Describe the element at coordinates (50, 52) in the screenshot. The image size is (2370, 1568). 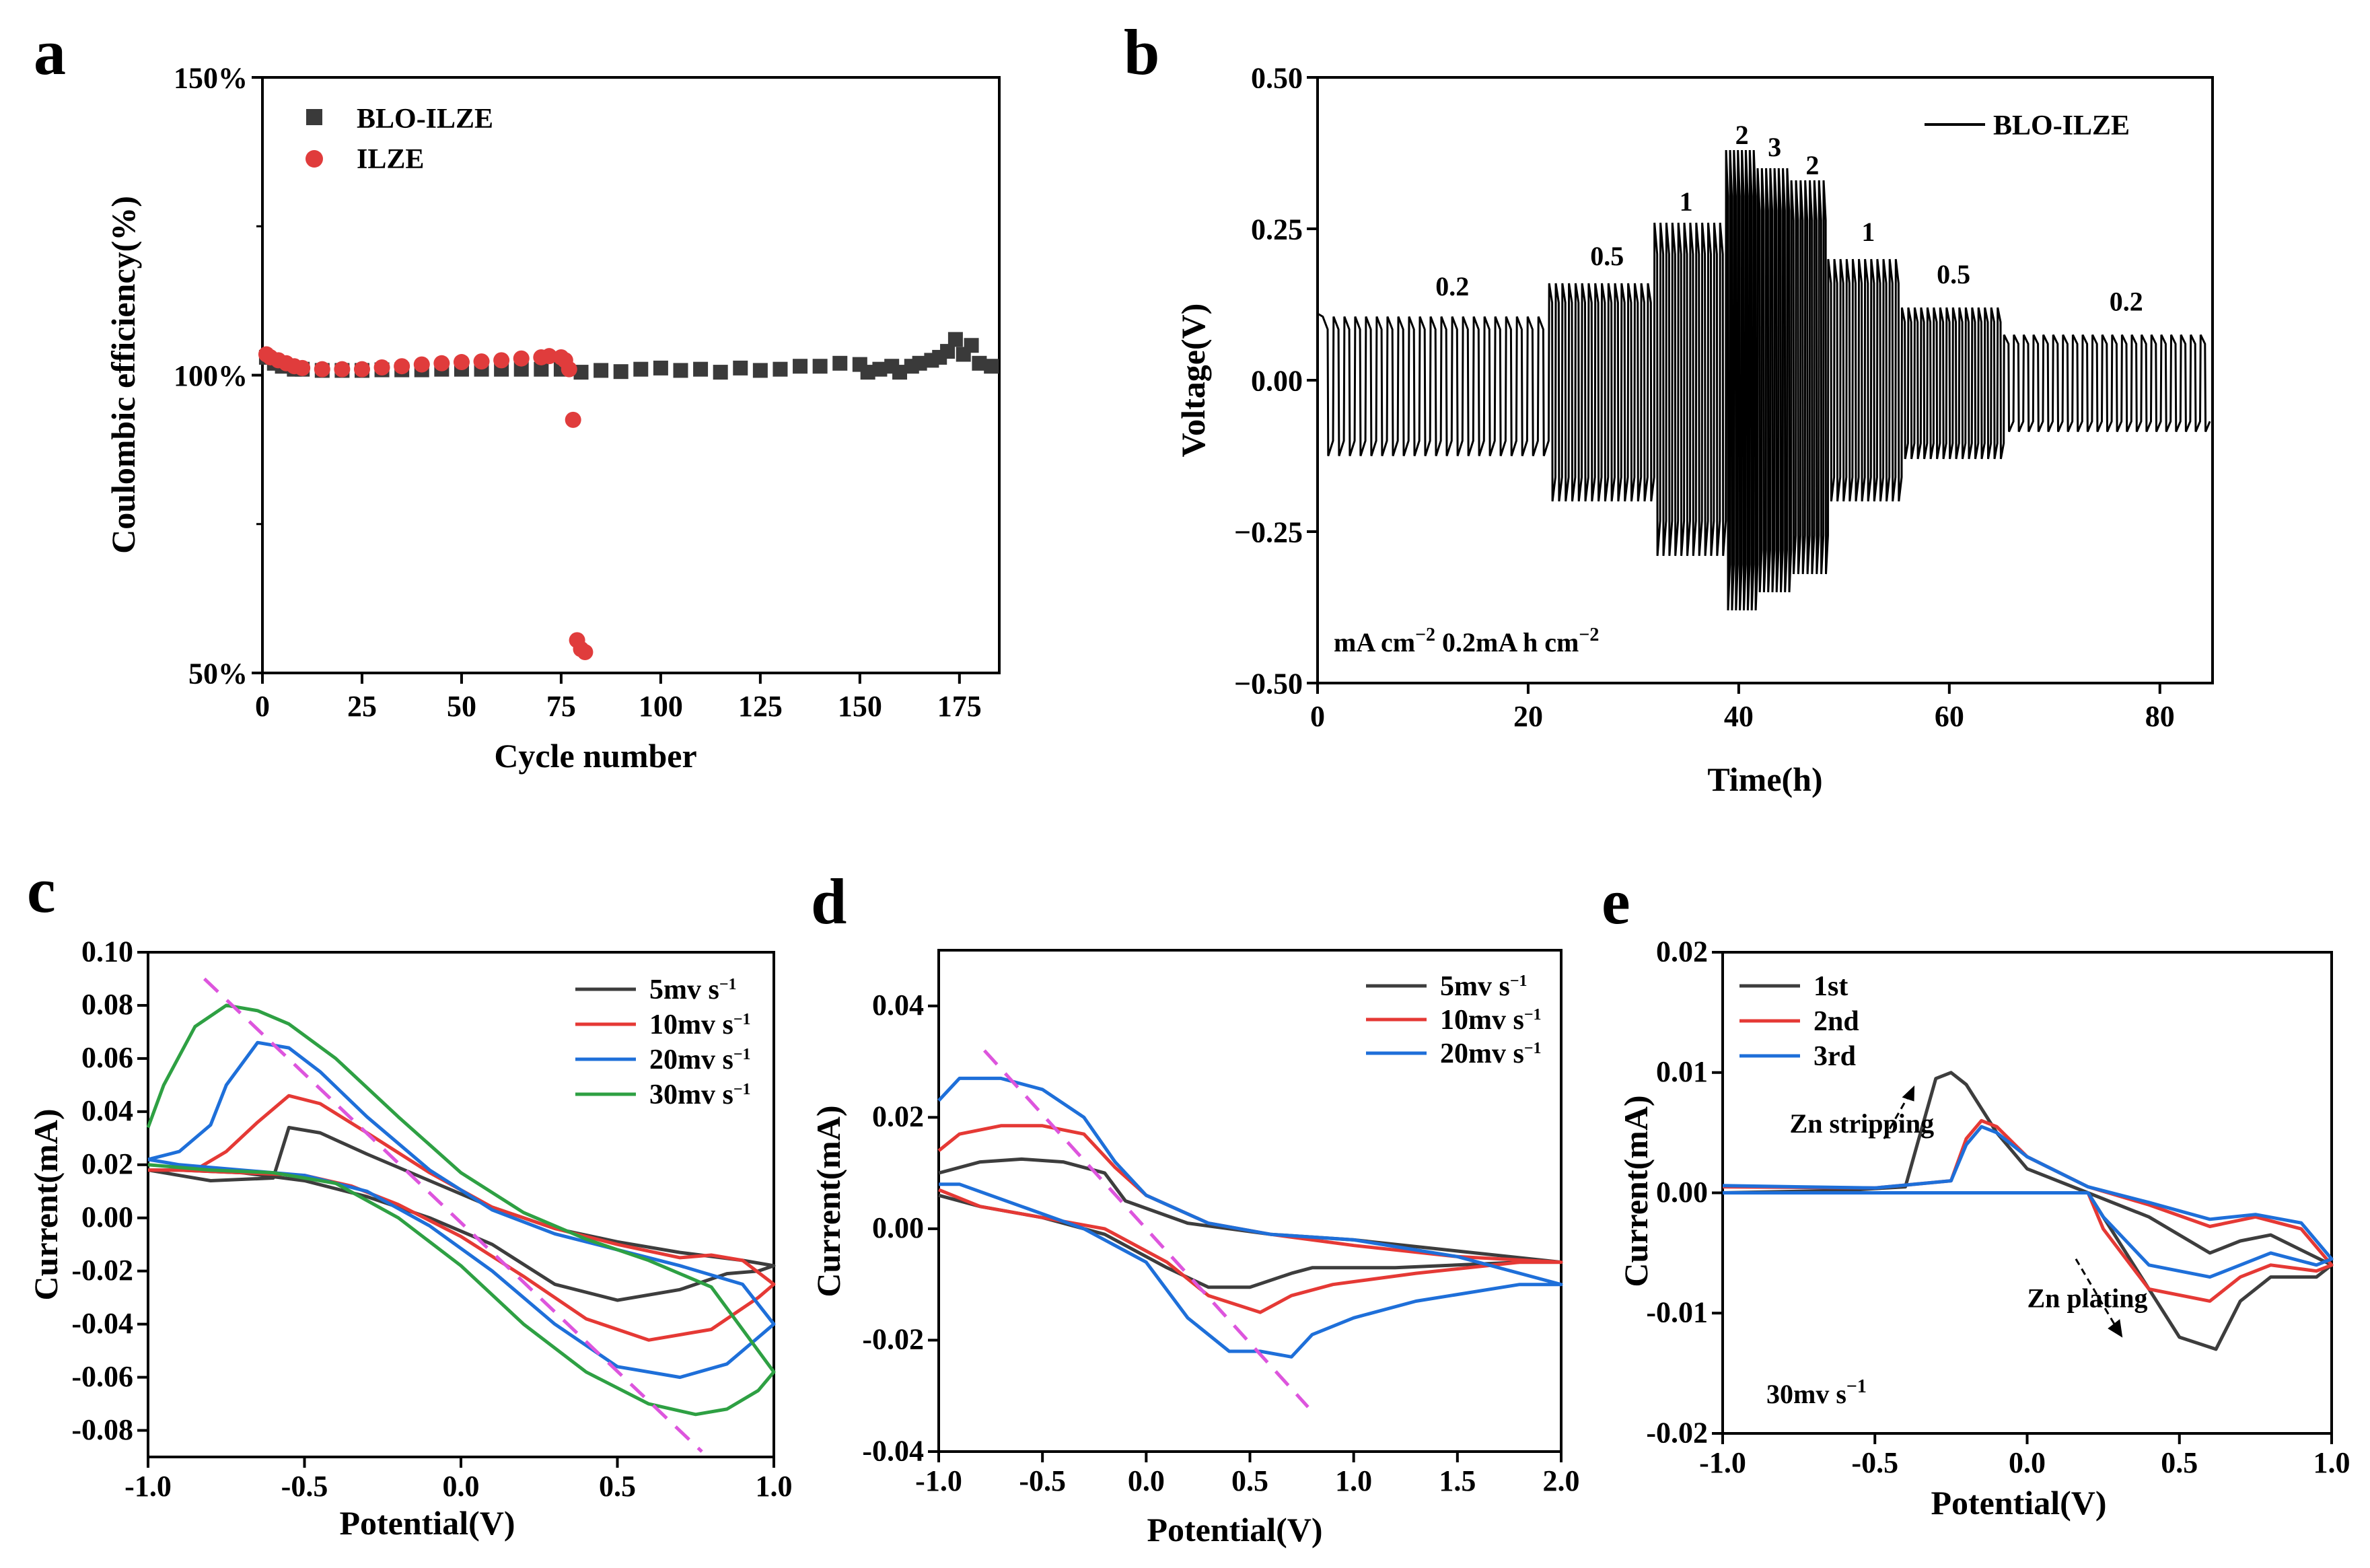
I see `panel-label-a: a` at that location.